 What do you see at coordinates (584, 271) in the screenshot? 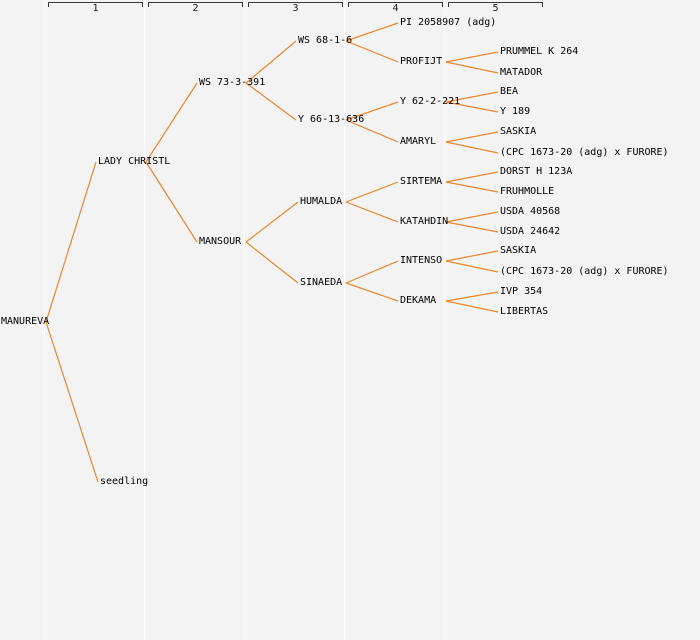
I see `node-cpc-furore-2: (CPC 1673-20 (adg) x FURORE)` at bounding box center [584, 271].